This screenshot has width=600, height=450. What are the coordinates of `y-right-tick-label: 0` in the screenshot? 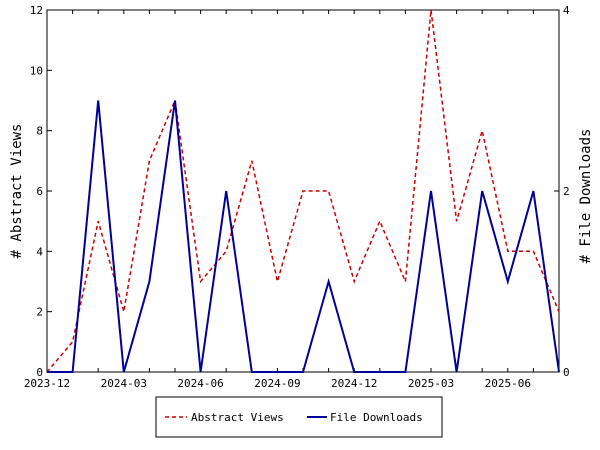 It's located at (566, 372).